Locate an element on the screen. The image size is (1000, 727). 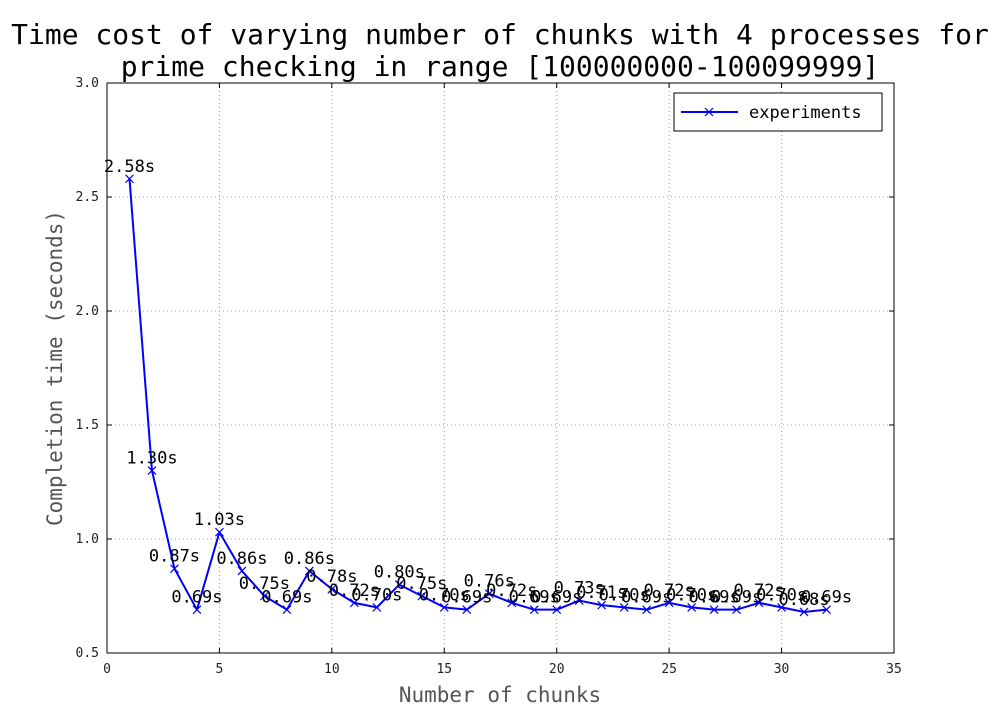
y-tick-label: 2.5 is located at coordinates (87, 197).